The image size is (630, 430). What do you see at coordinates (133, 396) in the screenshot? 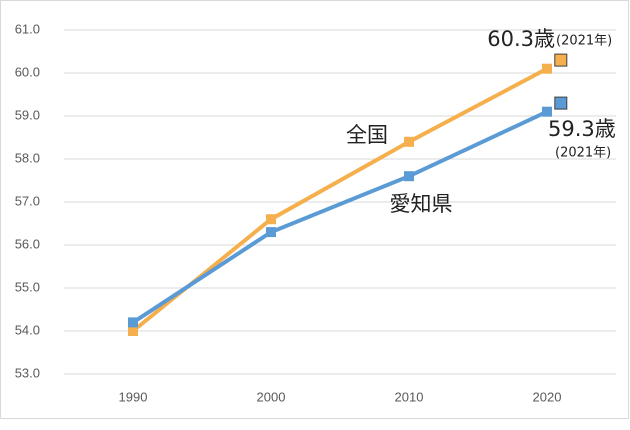
I see `x-tick-label: 1990` at bounding box center [133, 396].